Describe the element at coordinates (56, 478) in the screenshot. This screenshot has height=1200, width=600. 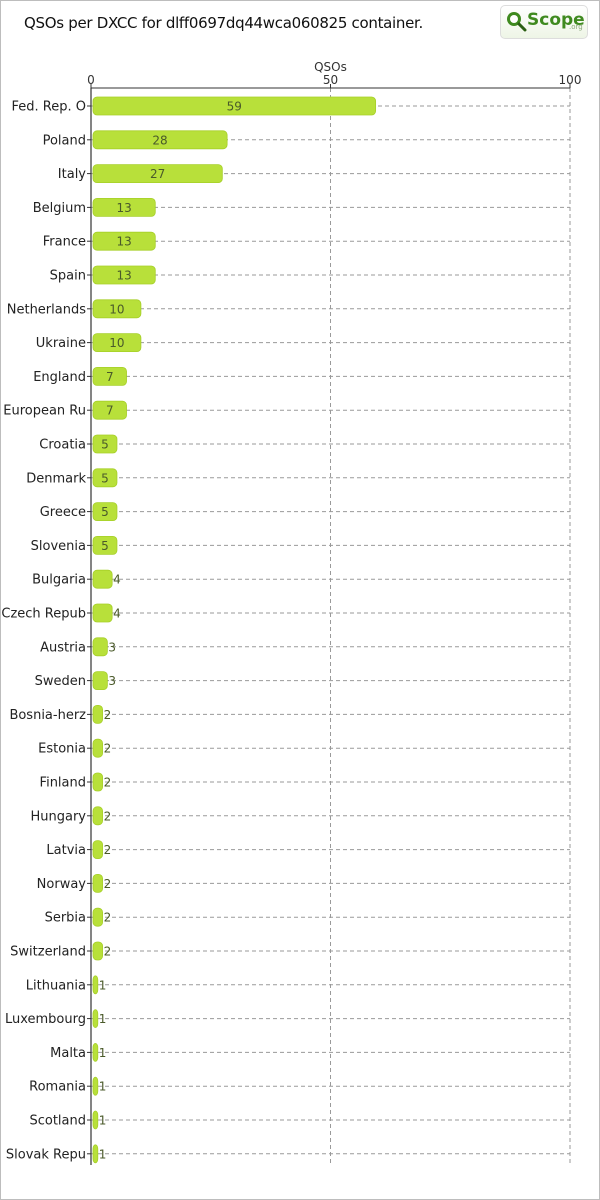
I see `category-label: Denmark` at that location.